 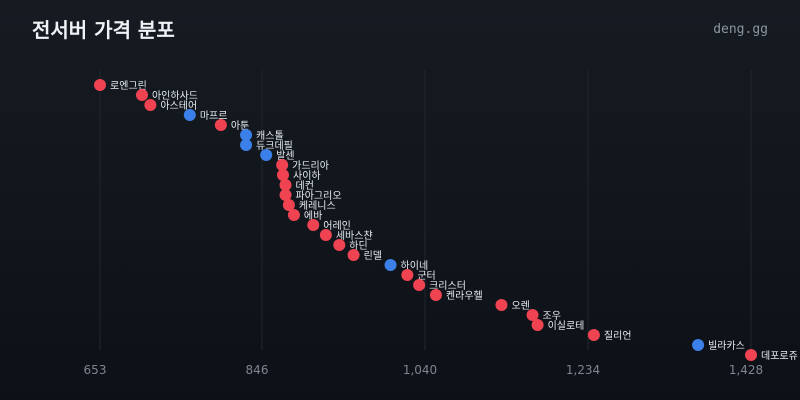 What do you see at coordinates (285, 156) in the screenshot?
I see `point-label: 발센` at bounding box center [285, 156].